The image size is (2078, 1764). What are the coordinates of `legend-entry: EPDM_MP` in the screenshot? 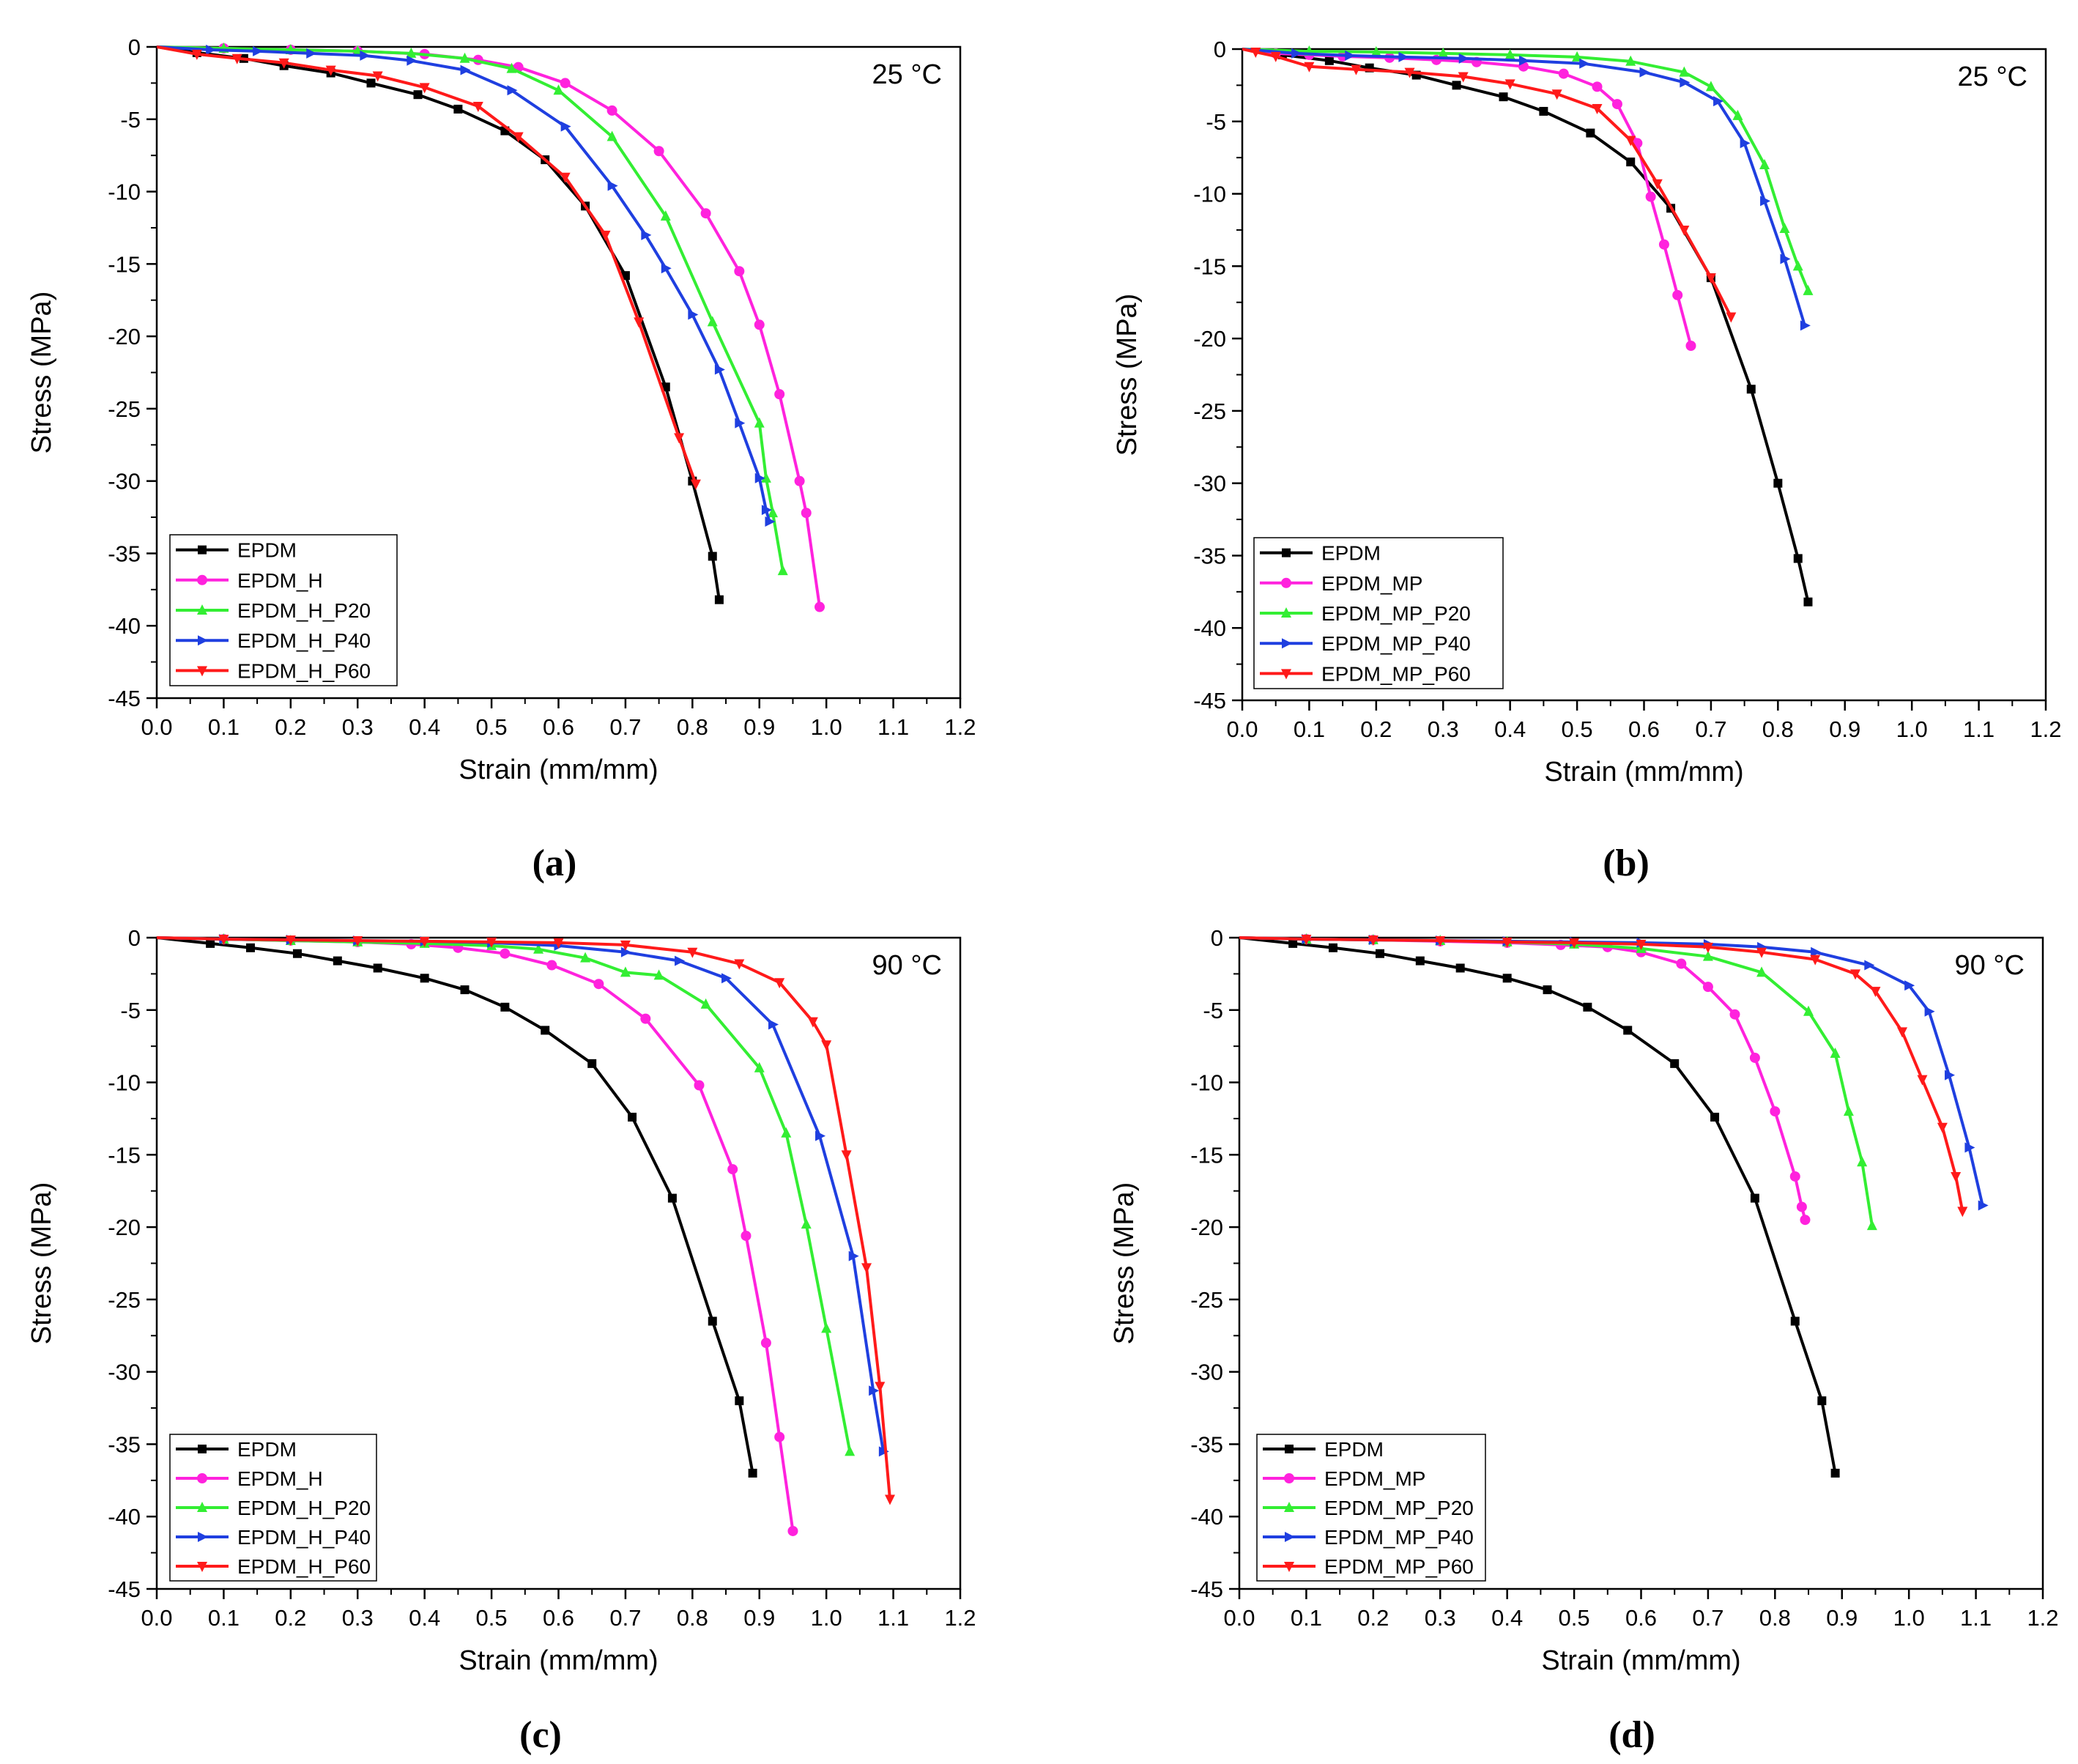 It's located at (1371, 583).